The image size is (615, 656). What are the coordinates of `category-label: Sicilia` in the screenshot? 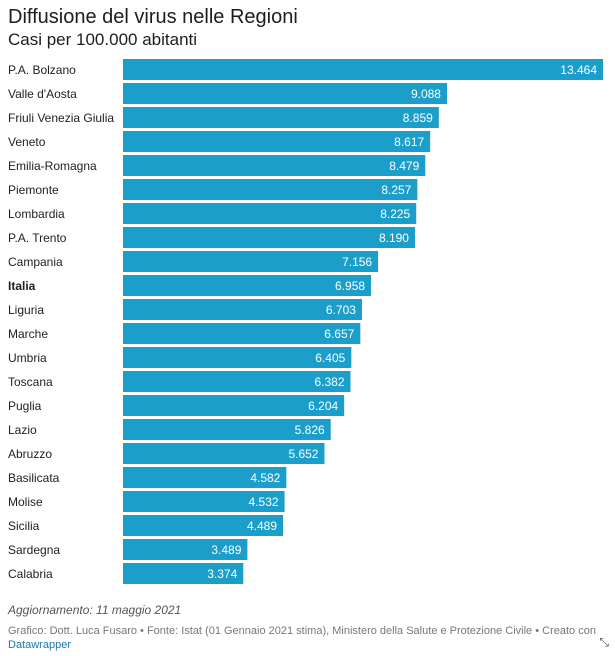 It's located at (24, 526).